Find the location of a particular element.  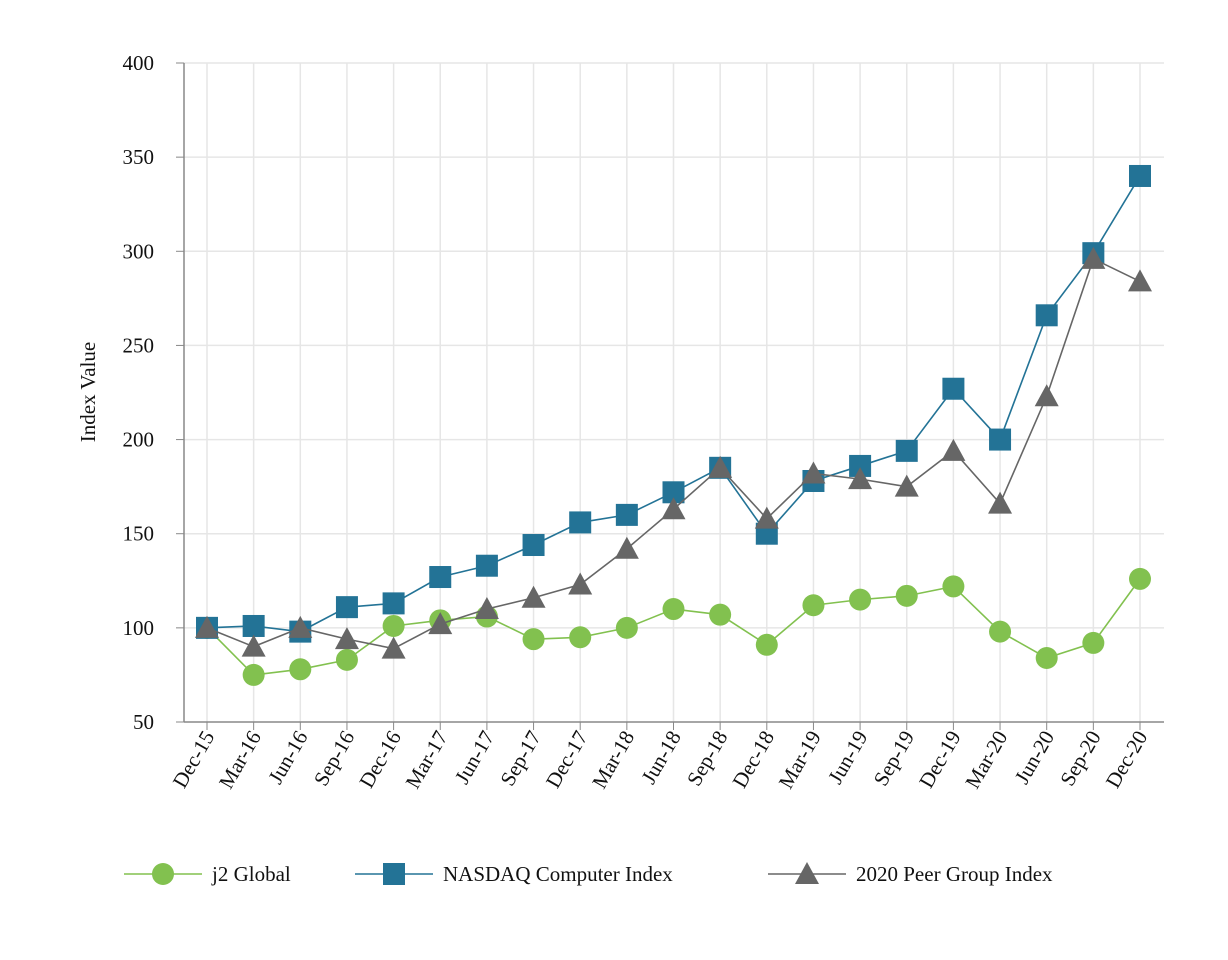

x-tick-label: Jun-19 is located at coordinates (847, 758).